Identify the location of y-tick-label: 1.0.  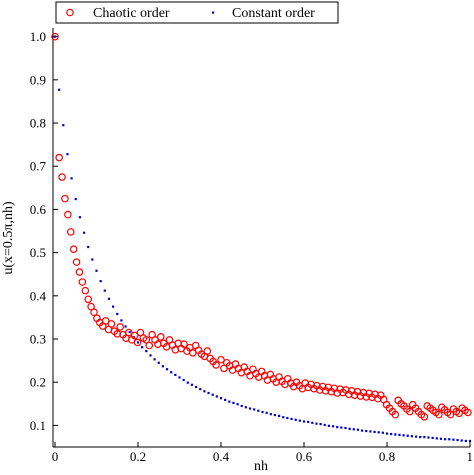
(38, 36).